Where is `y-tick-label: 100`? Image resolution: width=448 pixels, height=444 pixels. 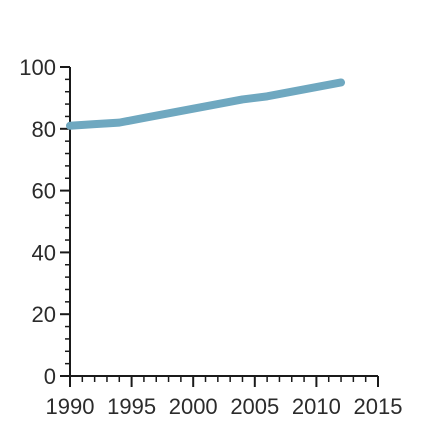
y-tick-label: 100 is located at coordinates (37, 67).